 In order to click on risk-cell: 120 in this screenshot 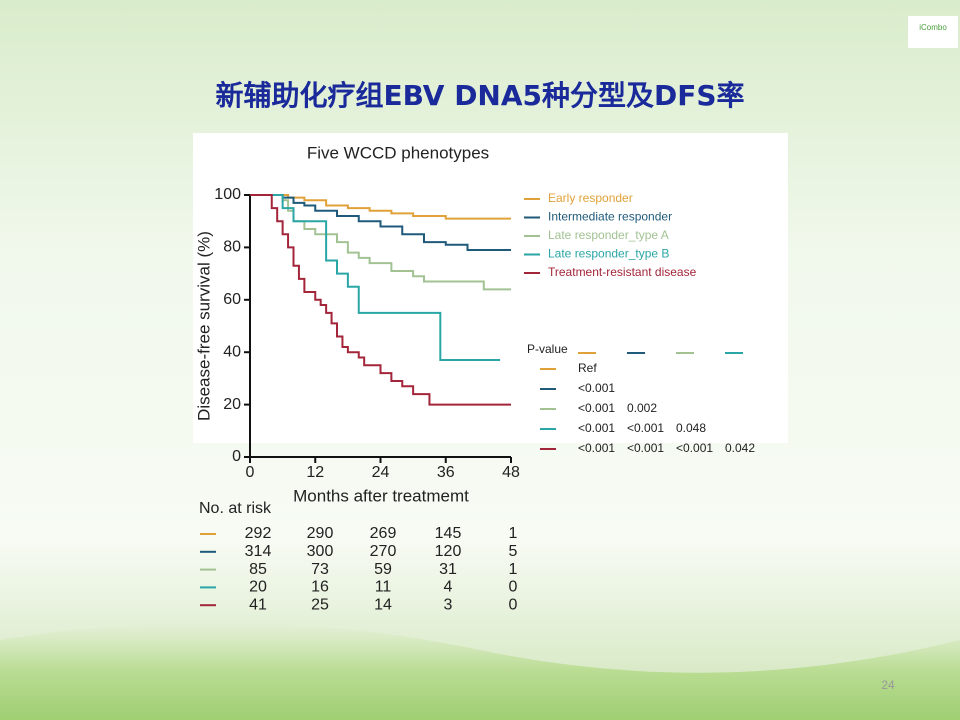, I will do `click(448, 551)`.